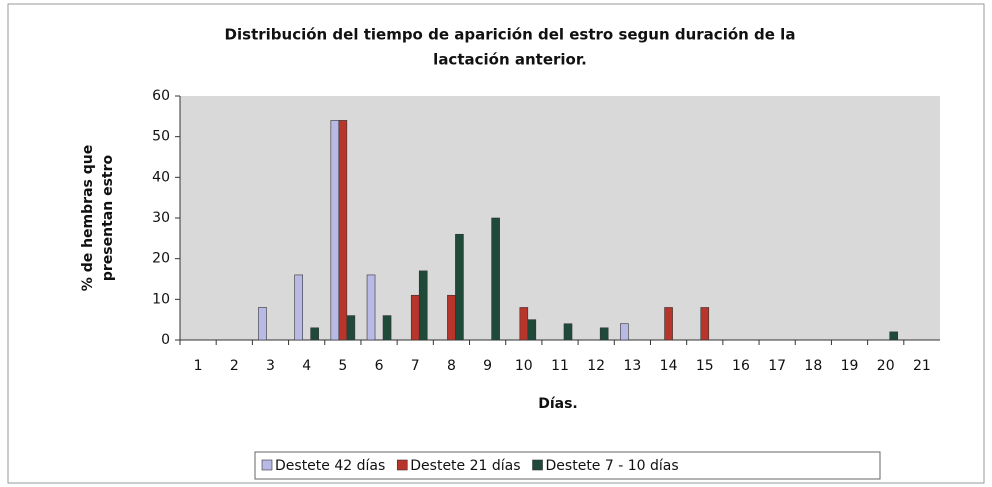  Describe the element at coordinates (415, 366) in the screenshot. I see `x-tick-label: 7` at that location.